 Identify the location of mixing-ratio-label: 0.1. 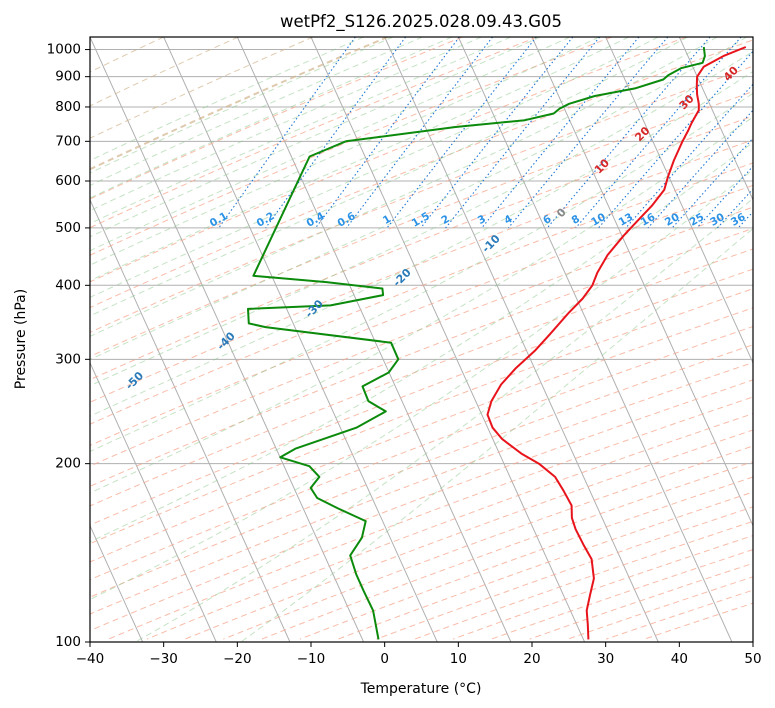
(219, 220).